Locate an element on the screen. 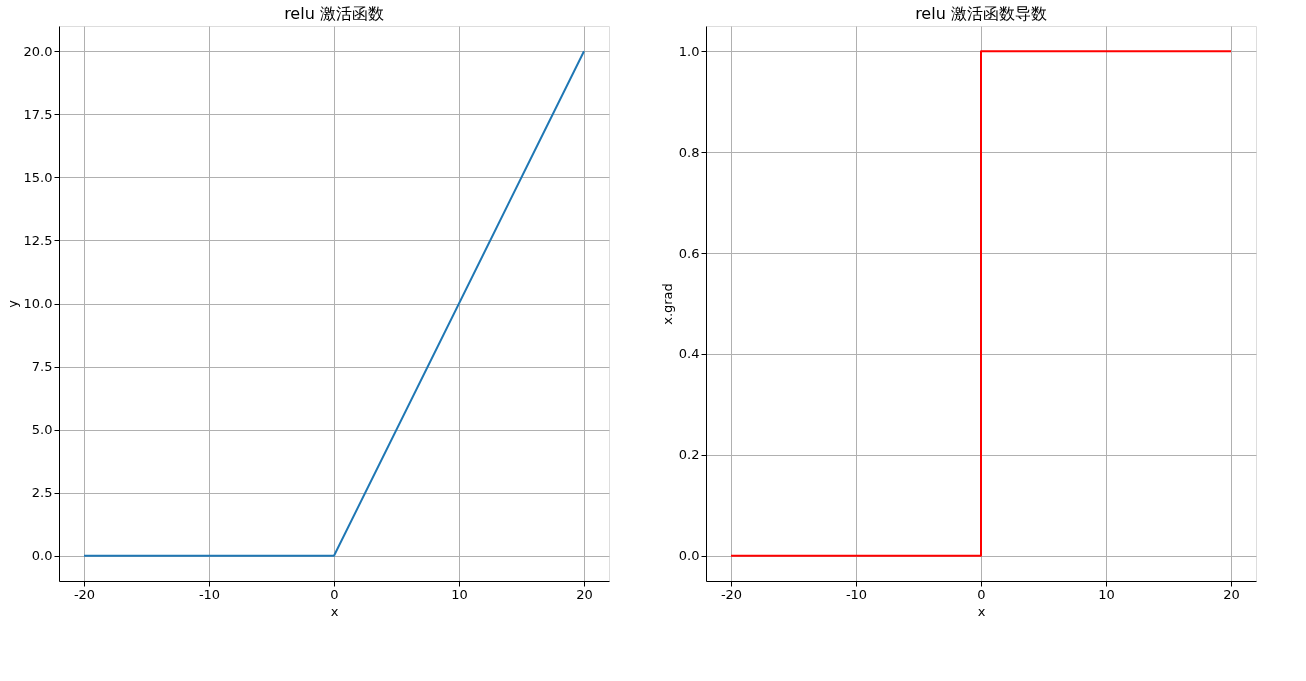 This screenshot has width=1306, height=681. y-tick-label: 1.0 is located at coordinates (689, 51).